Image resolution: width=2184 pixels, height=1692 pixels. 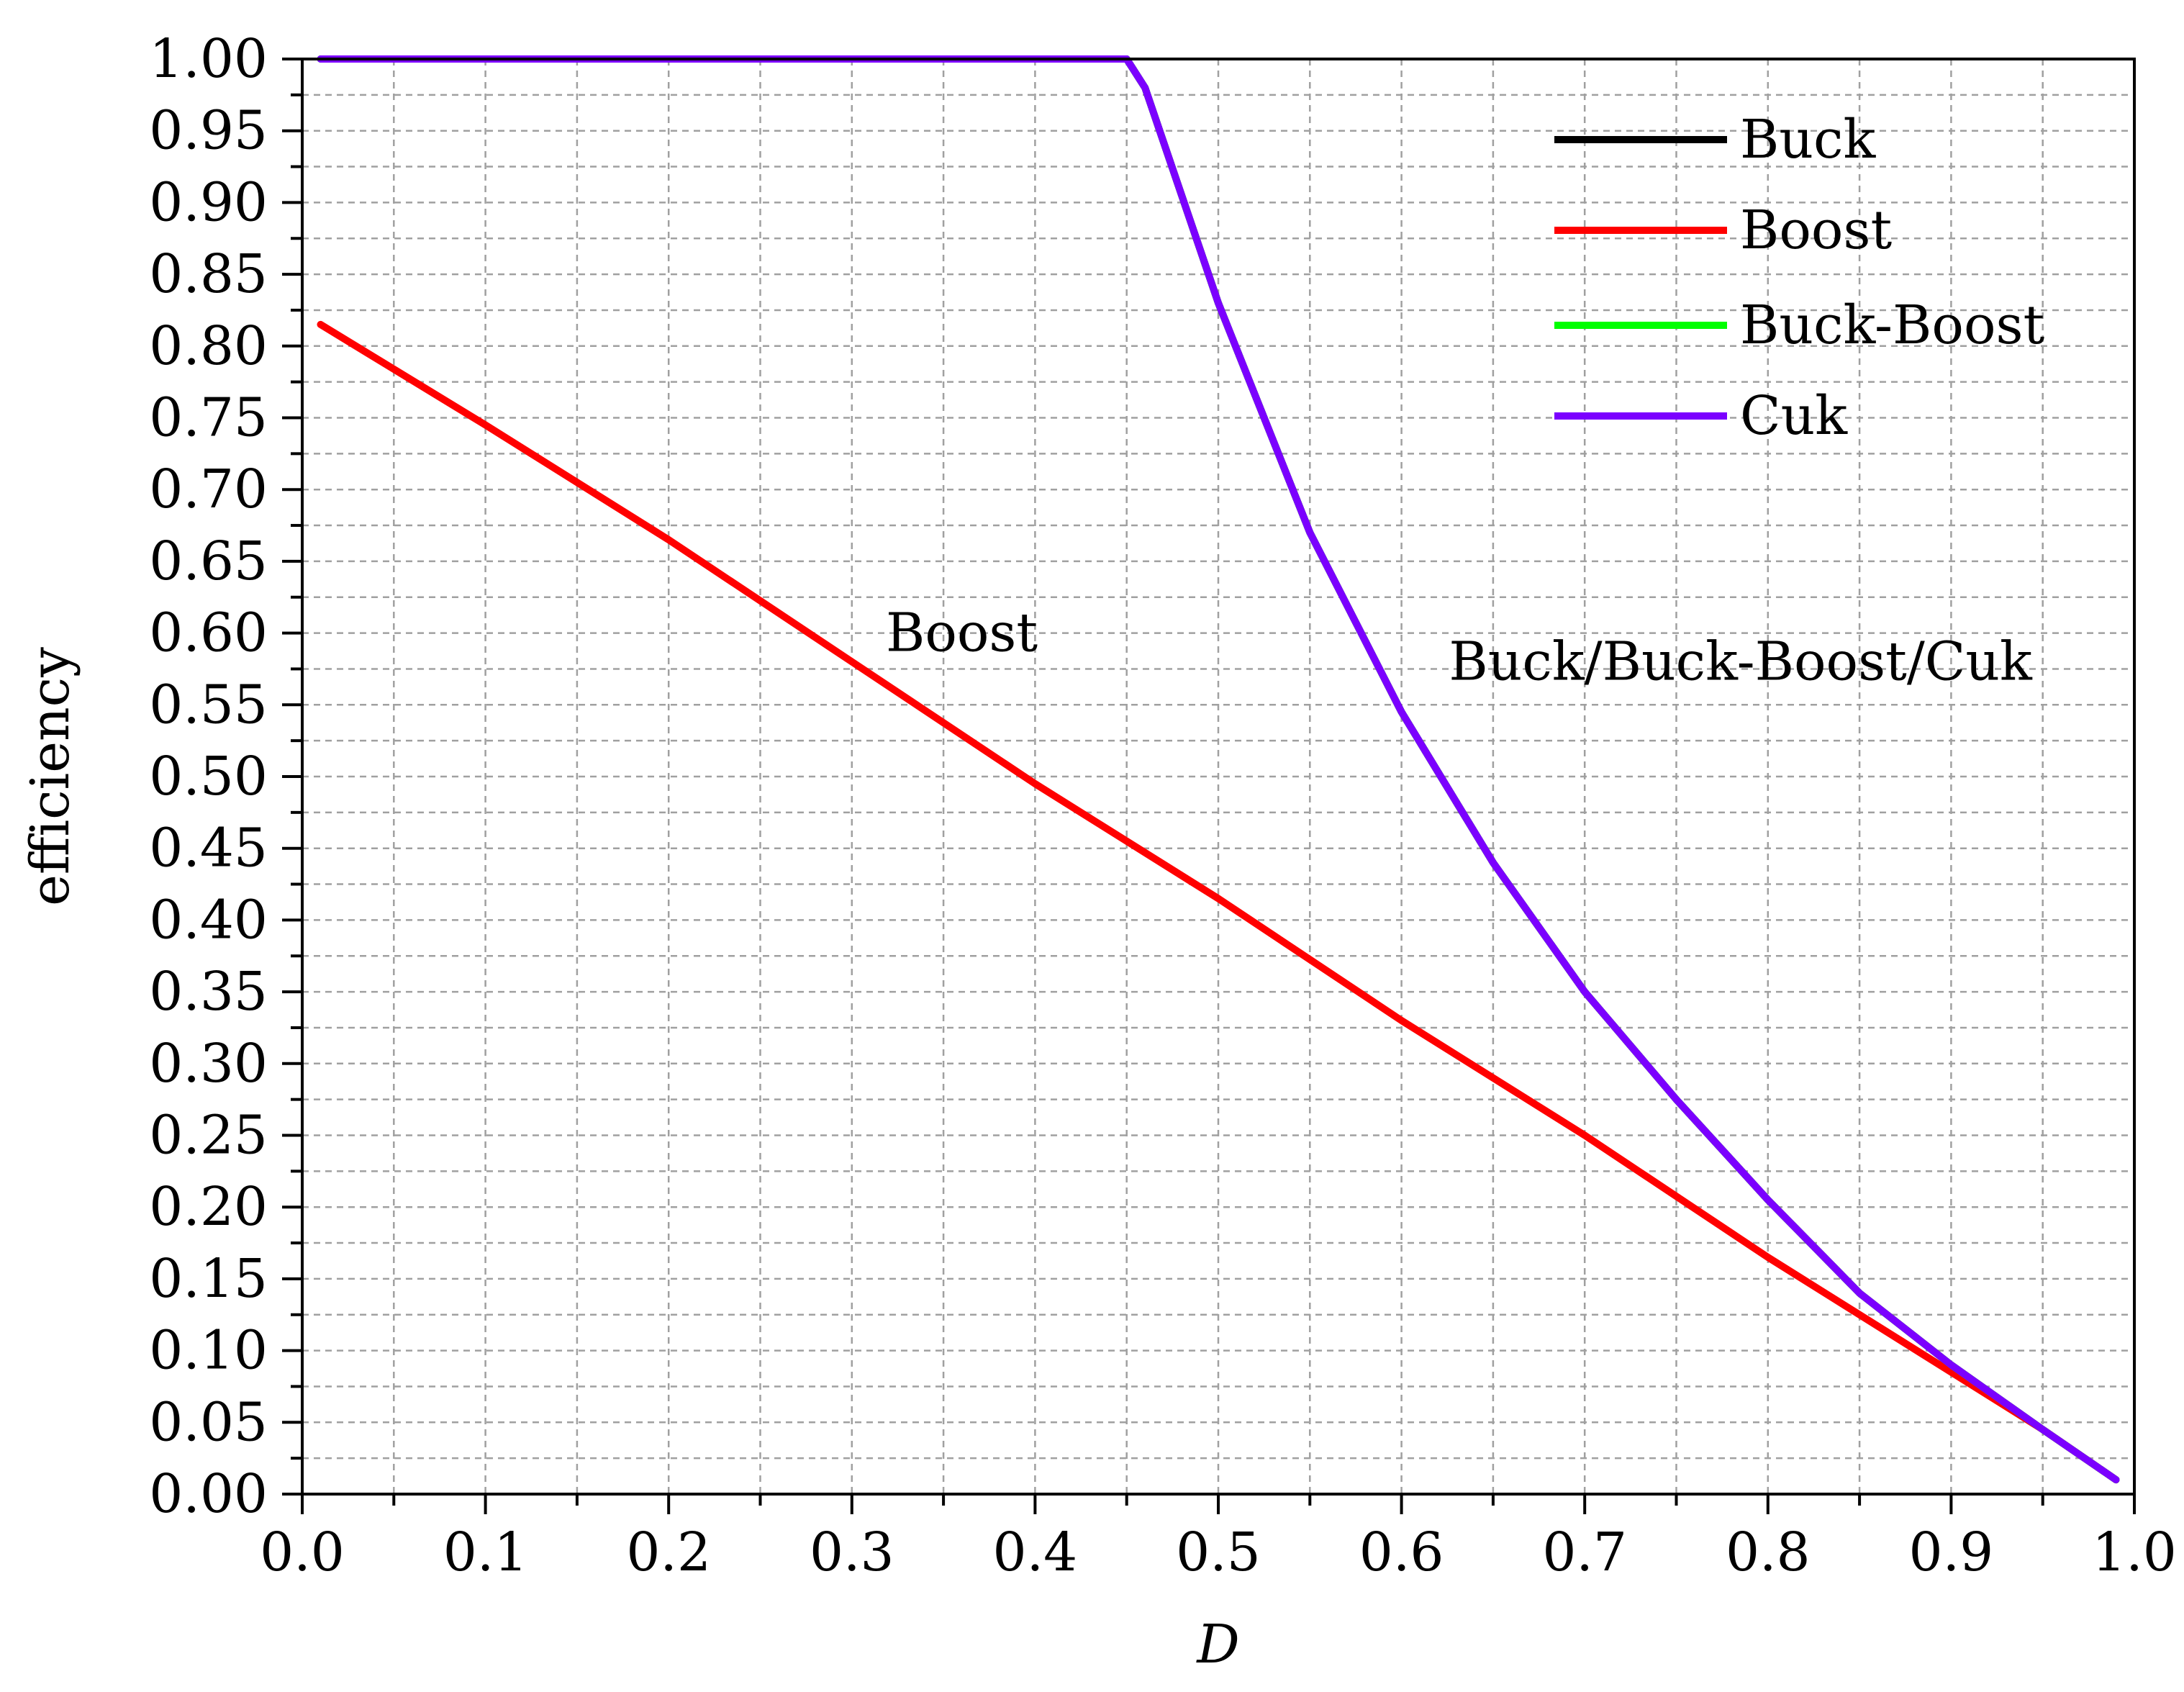 What do you see at coordinates (208, 1351) in the screenshot?
I see `y-tick-label: 0.10` at bounding box center [208, 1351].